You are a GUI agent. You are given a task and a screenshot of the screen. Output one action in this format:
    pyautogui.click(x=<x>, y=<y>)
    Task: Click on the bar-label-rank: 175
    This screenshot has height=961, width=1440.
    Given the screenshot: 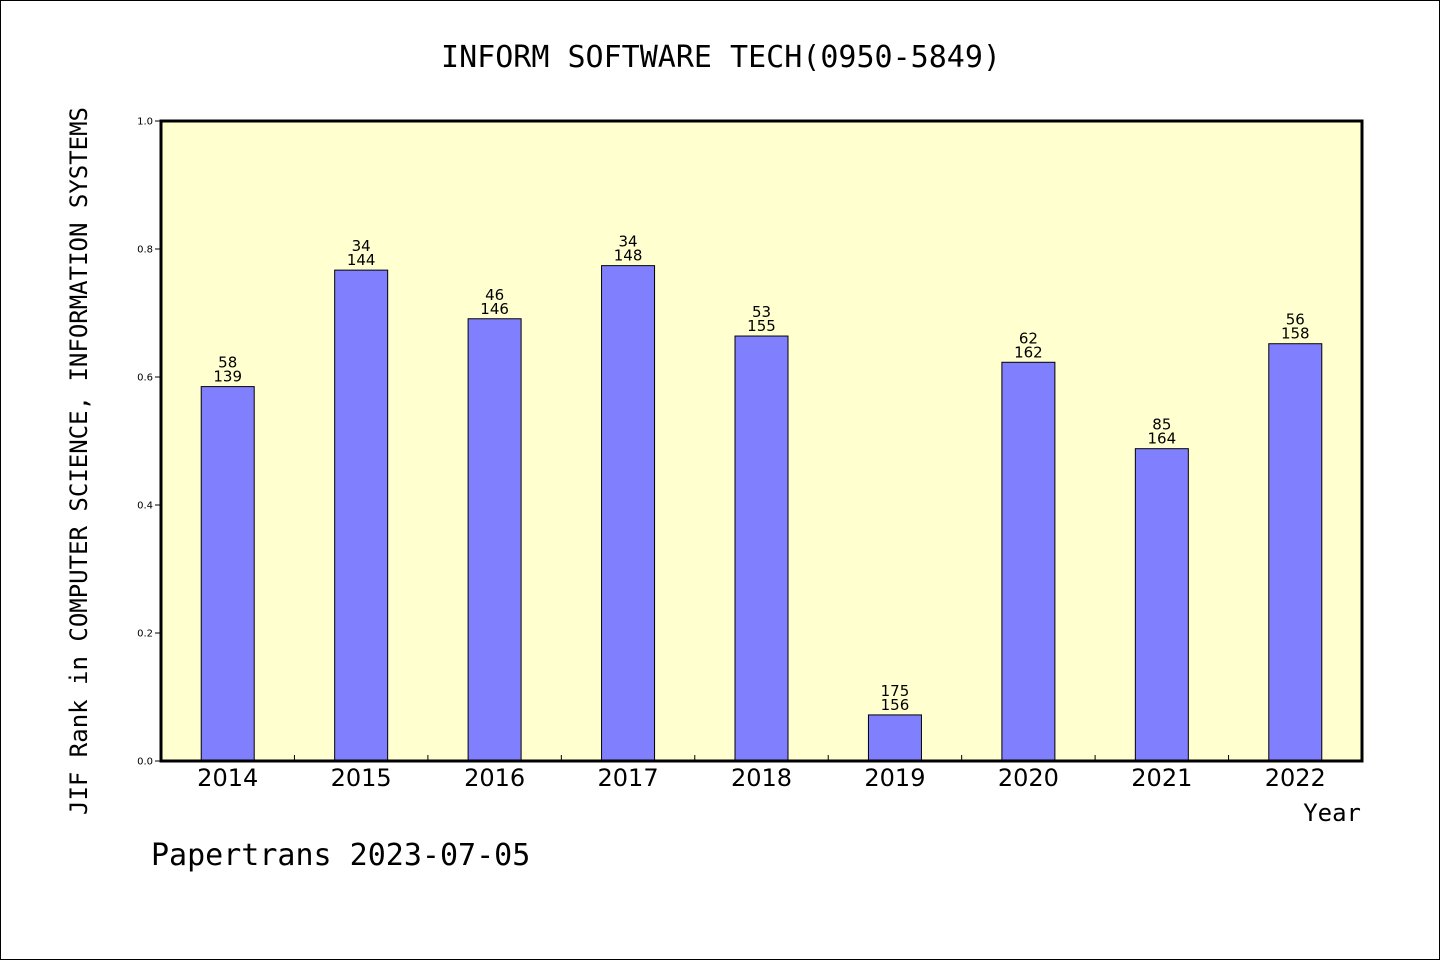 What is the action you would take?
    pyautogui.click(x=895, y=691)
    